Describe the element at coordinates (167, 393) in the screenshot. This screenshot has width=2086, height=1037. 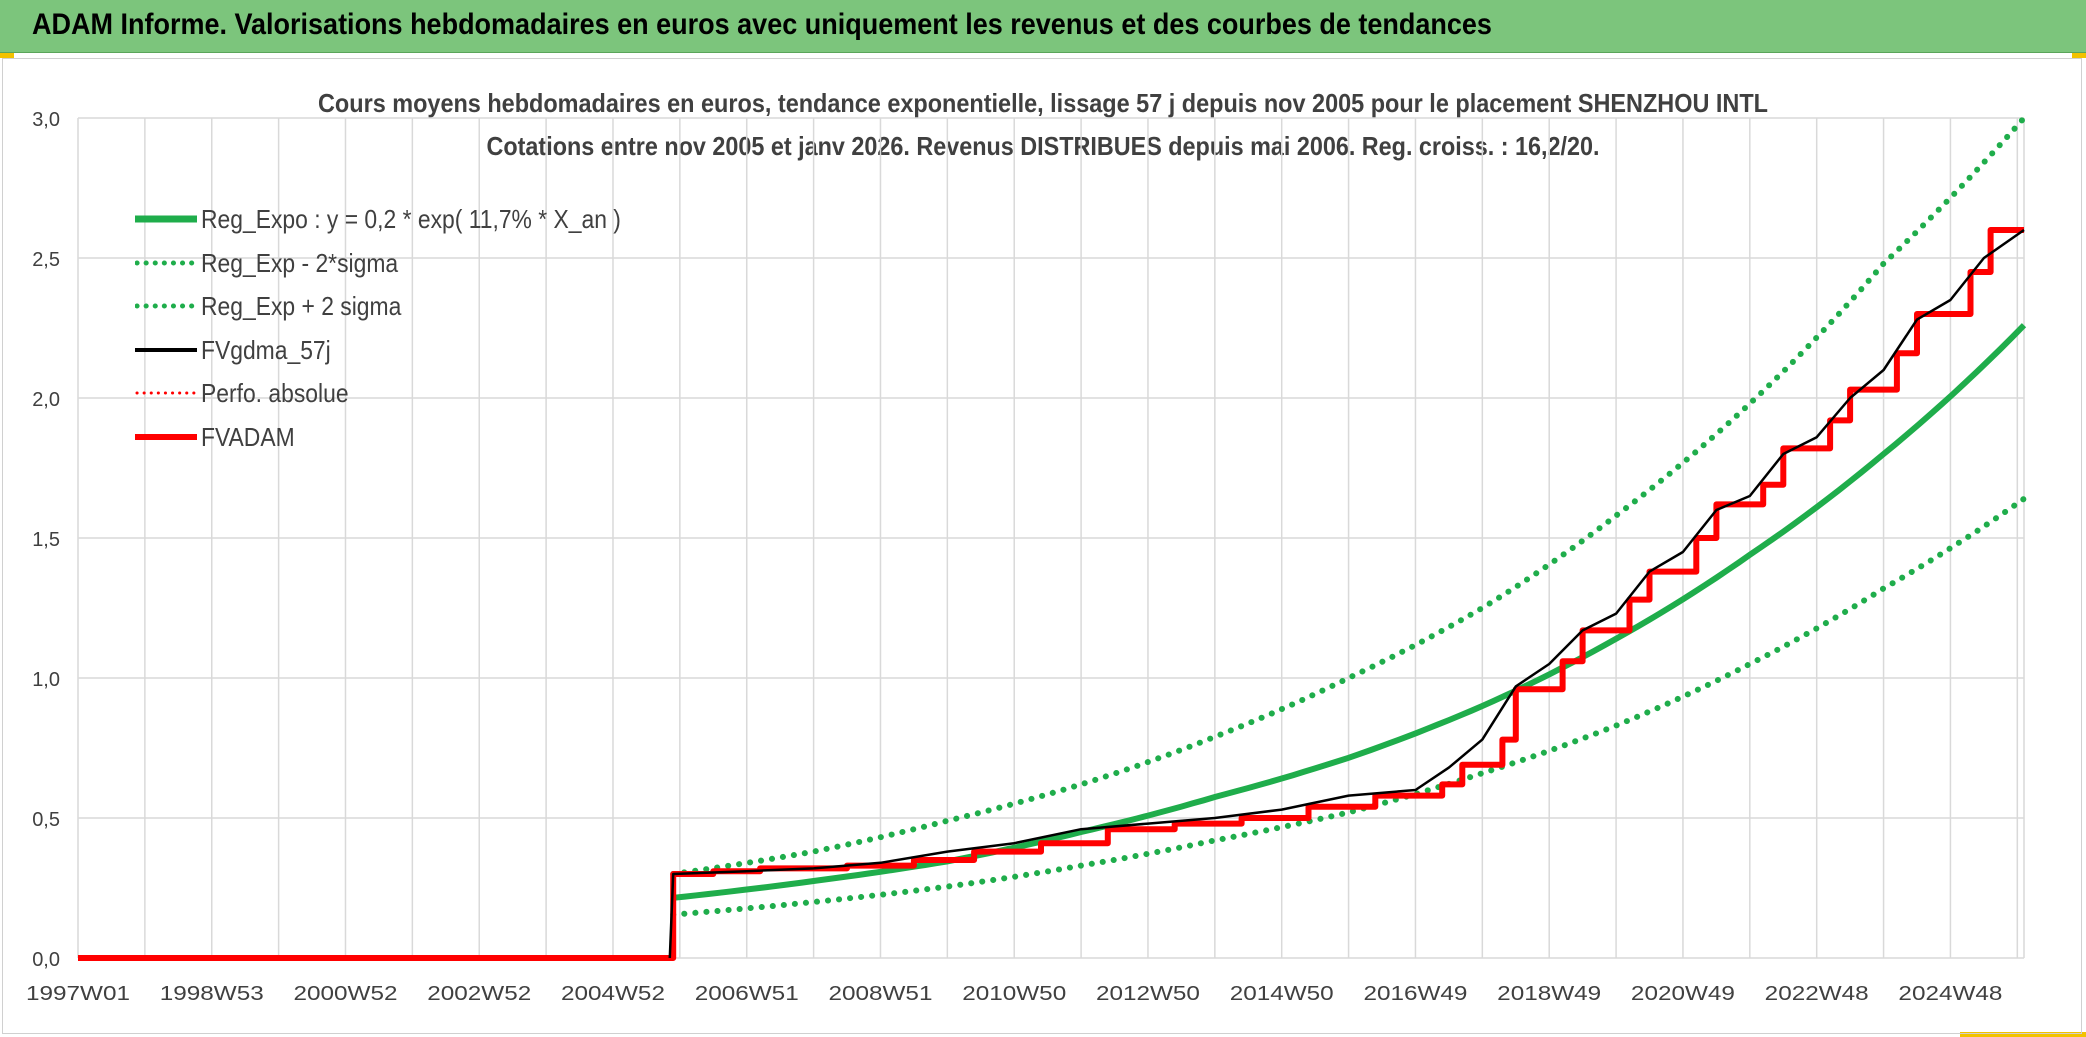
I see `legend-swatch-perfo-absolue` at that location.